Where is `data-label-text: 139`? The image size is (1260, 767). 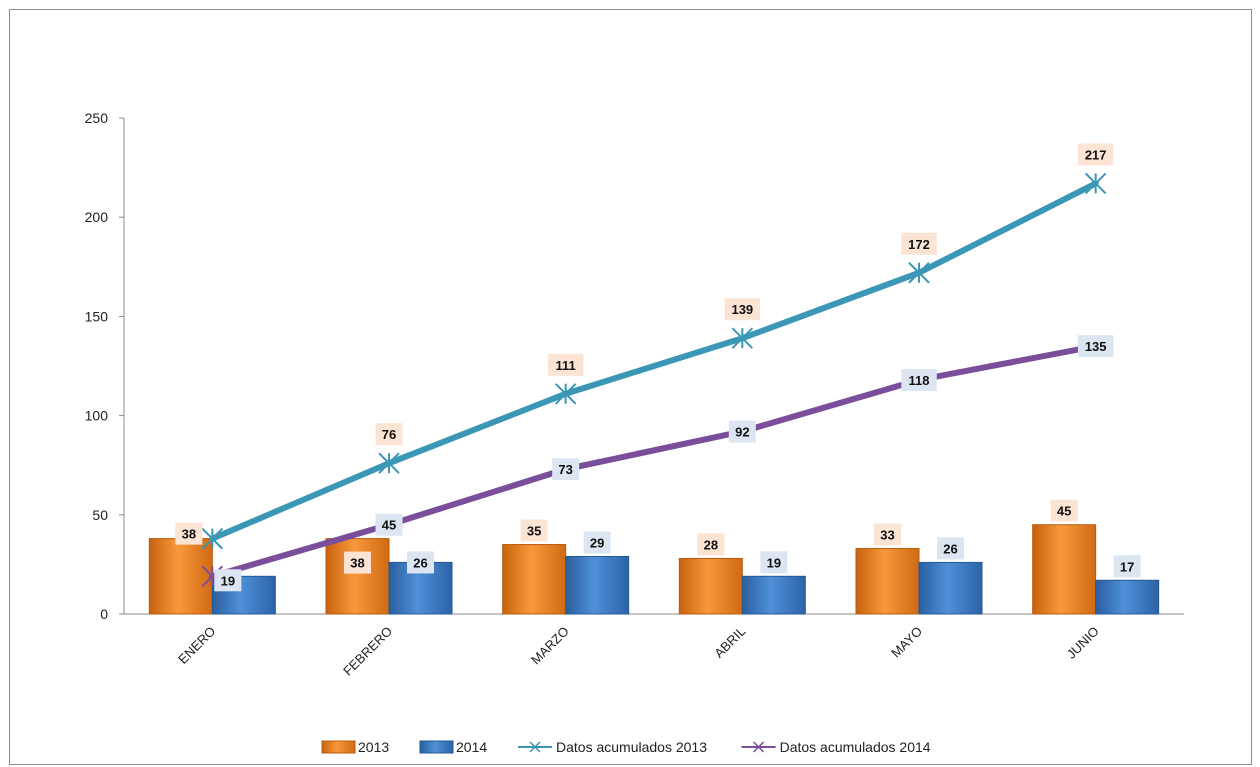 data-label-text: 139 is located at coordinates (742, 309).